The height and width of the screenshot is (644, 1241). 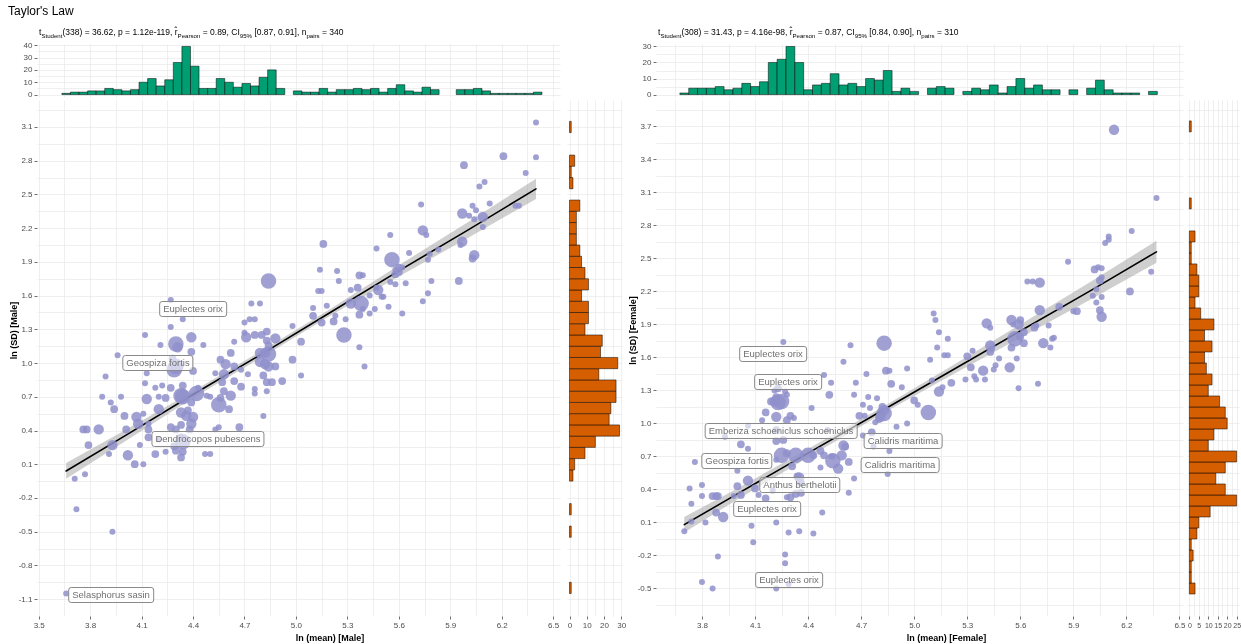 I want to click on y-tick-label: 40, so click(x=28, y=45).